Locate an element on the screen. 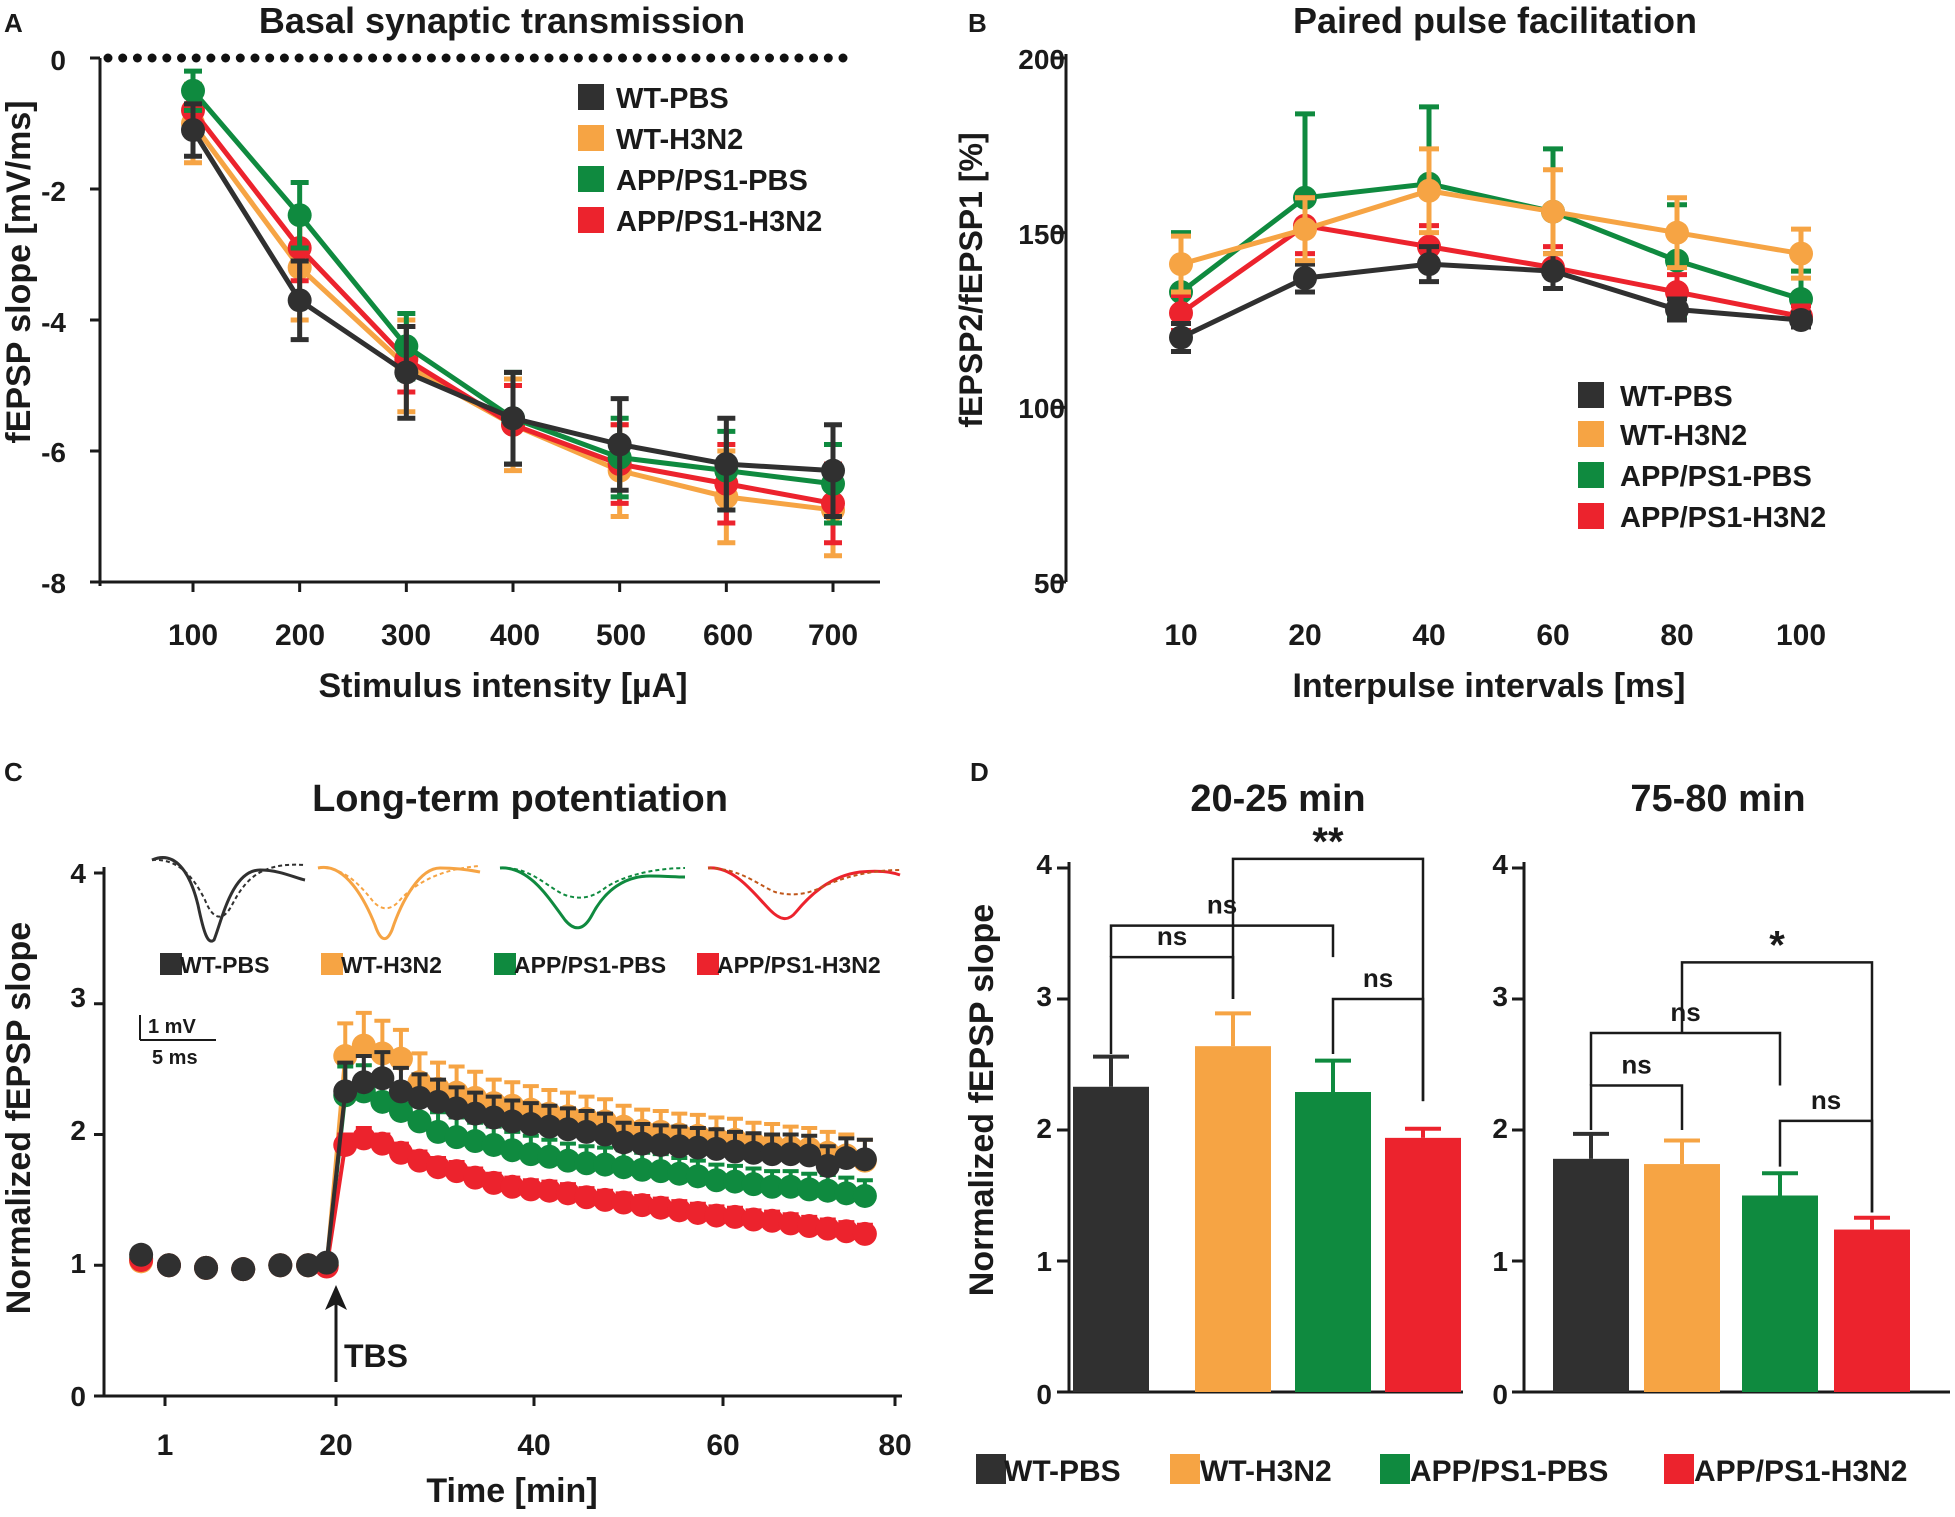  panel-c-title: Long-term potentiation is located at coordinates (520, 799).